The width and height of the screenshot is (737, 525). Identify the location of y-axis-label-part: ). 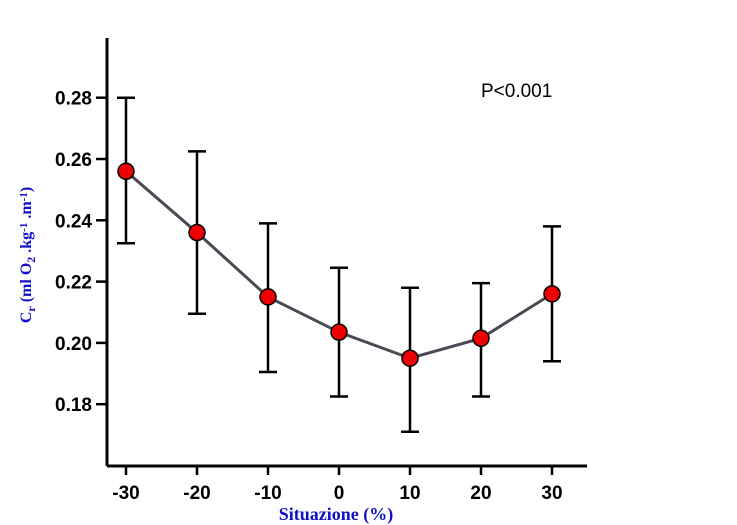
(26, 189).